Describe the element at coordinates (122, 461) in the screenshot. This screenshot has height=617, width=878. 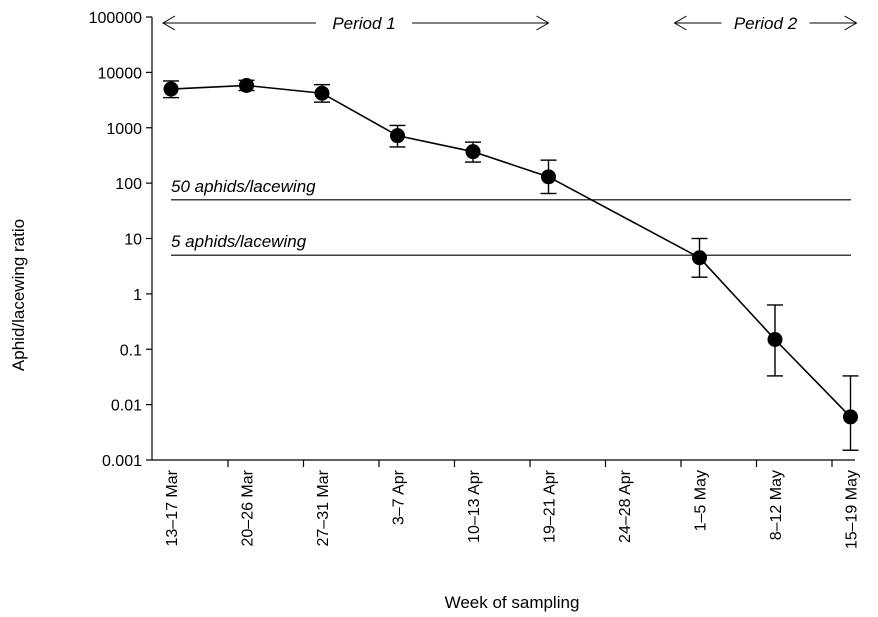
I see `y-tick-label: 0.001` at that location.